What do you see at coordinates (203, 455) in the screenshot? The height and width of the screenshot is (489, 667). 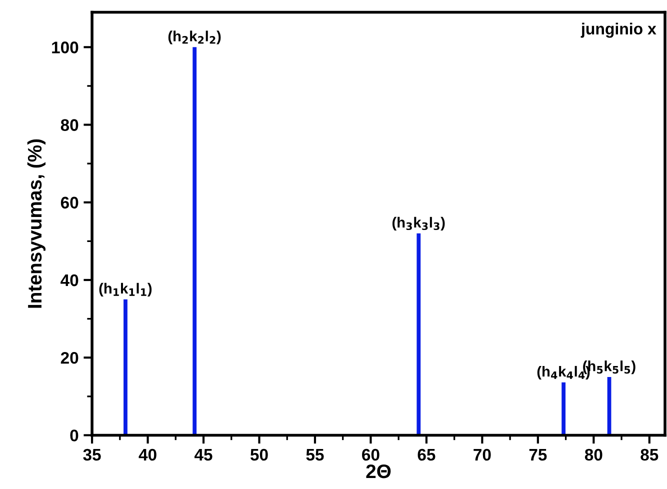 I see `x-tick-label: 45` at bounding box center [203, 455].